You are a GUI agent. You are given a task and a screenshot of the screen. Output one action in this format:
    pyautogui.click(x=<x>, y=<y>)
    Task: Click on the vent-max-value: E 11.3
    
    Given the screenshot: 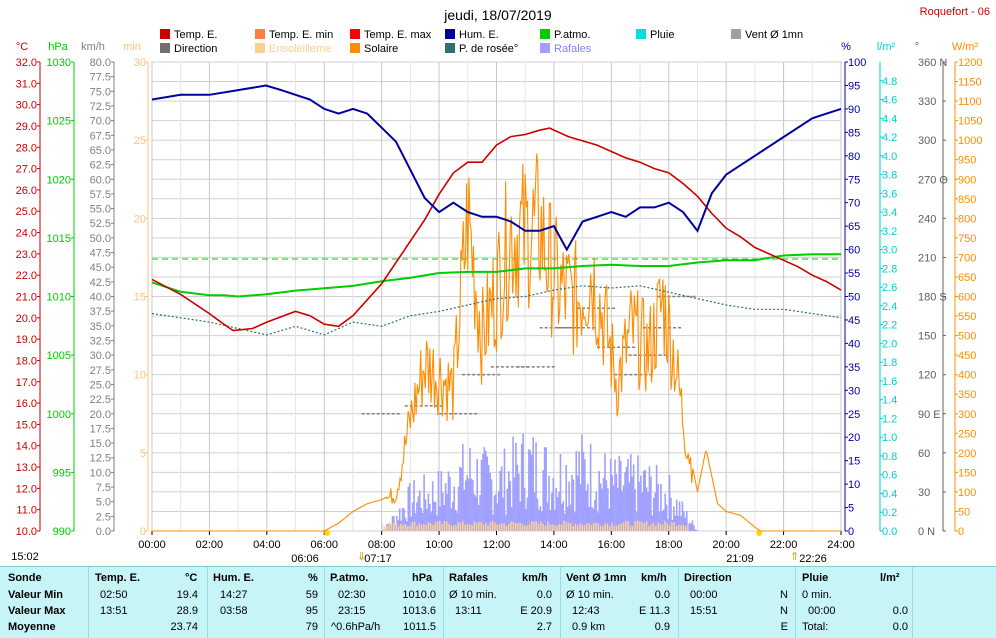 What is the action you would take?
    pyautogui.click(x=654, y=611)
    